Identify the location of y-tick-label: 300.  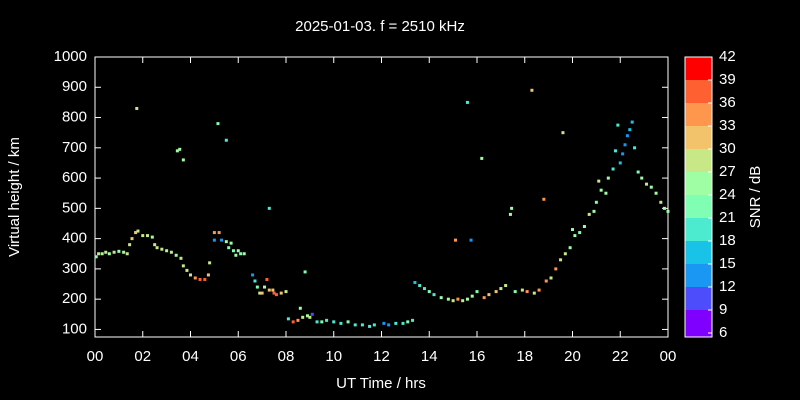
(74, 268).